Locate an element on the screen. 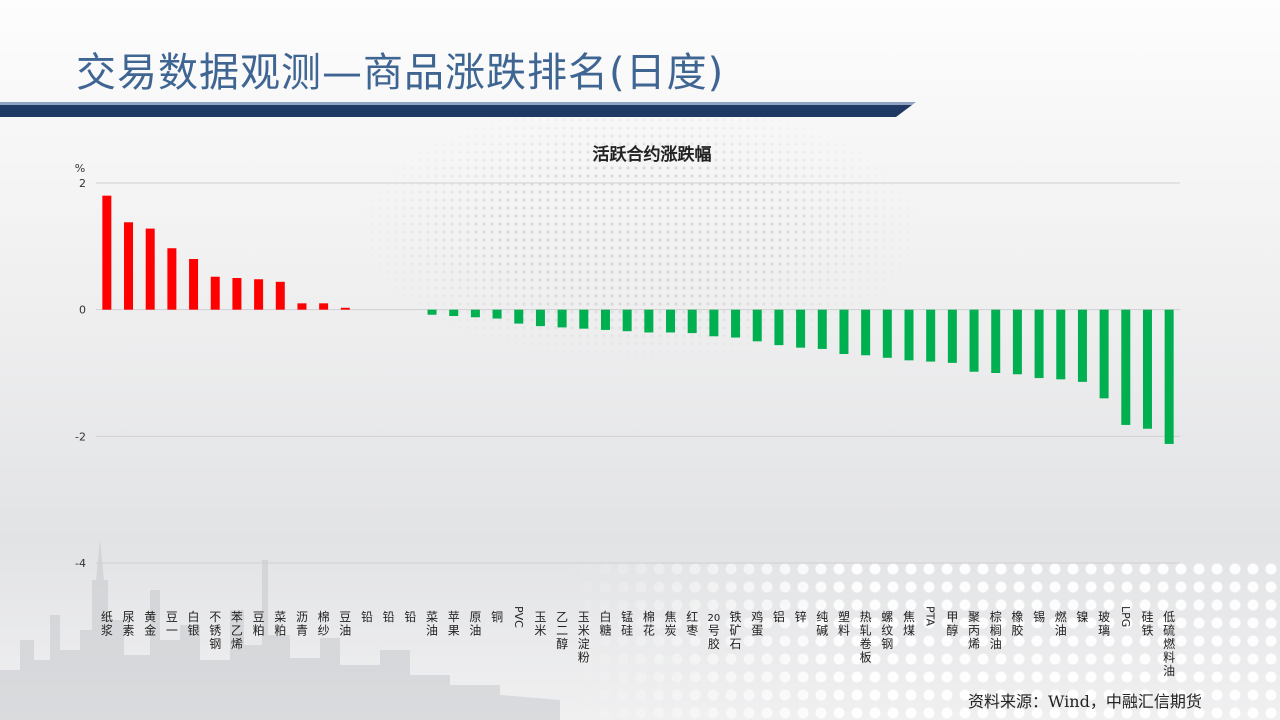 This screenshot has width=1280, height=720. x-category-label: PVC is located at coordinates (518, 617).